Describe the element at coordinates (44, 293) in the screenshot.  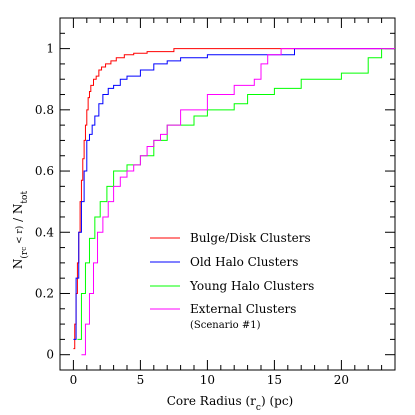
I see `y-tick-label: 0.2` at that location.